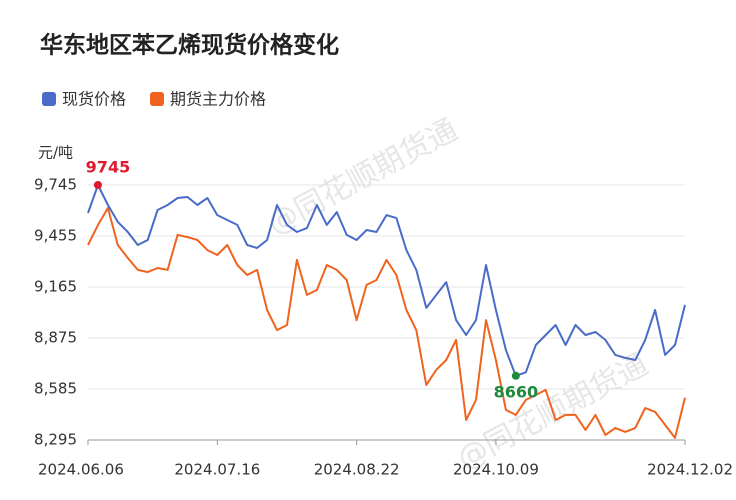 This screenshot has height=500, width=736. I want to click on extreme-label: 9745, so click(108, 167).